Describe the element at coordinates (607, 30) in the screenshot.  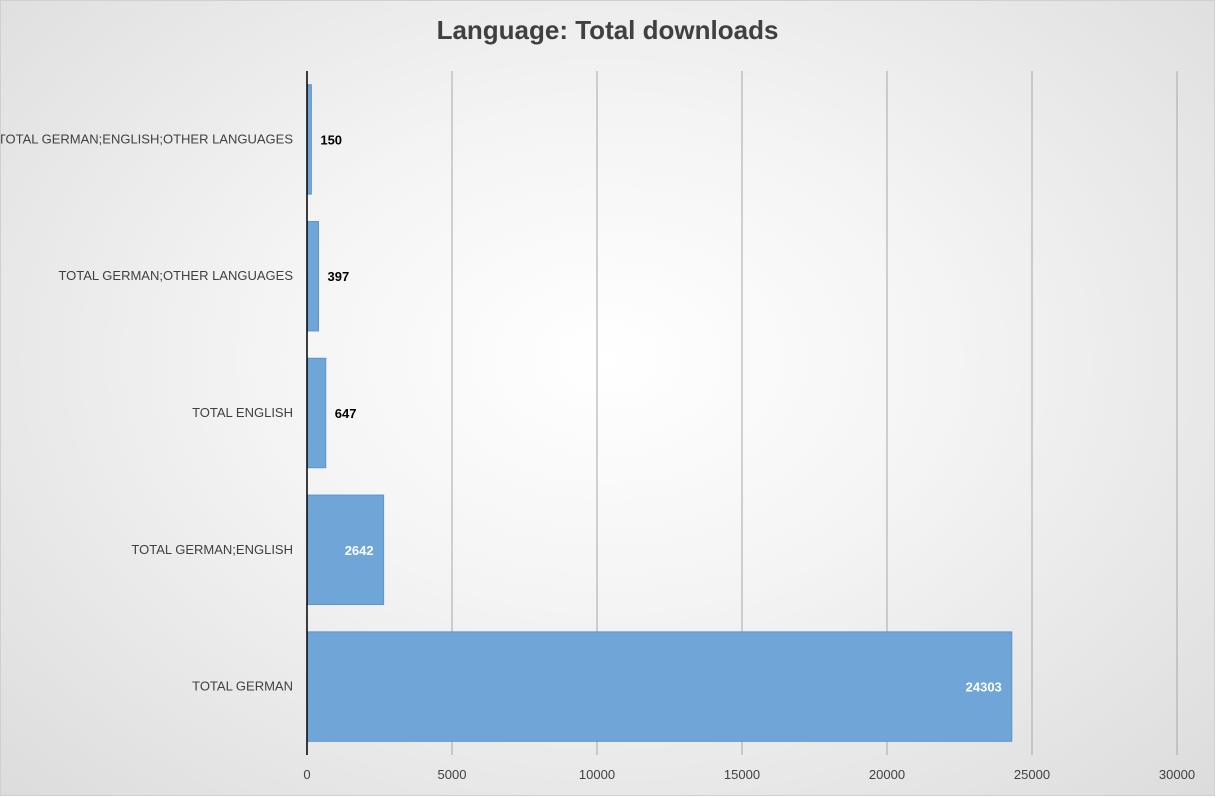
I see `chart-title: Language: Total downloads` at that location.